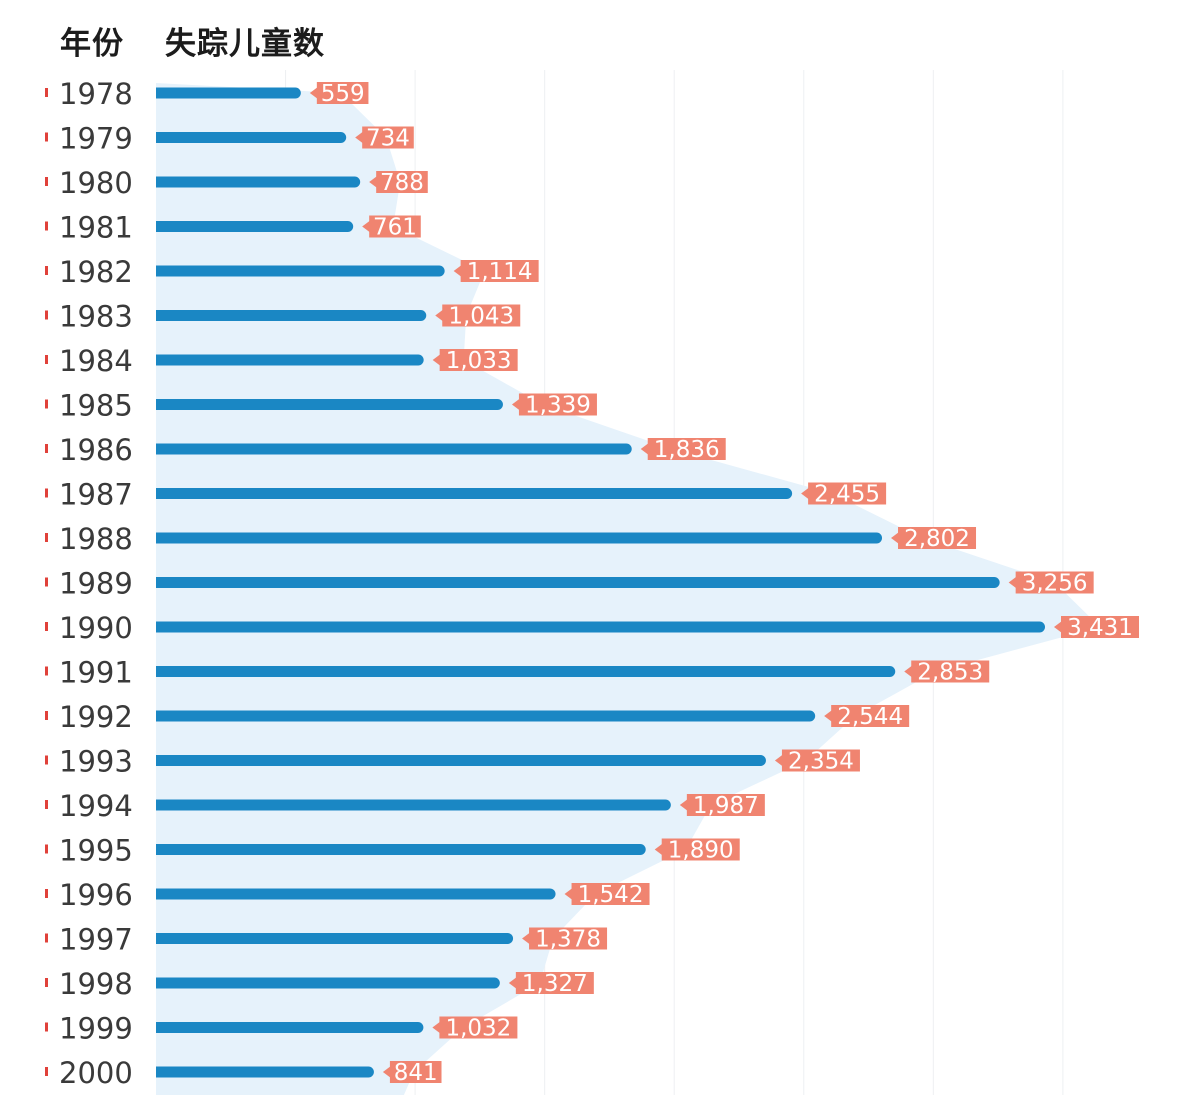 This screenshot has height=1095, width=1200. I want to click on data-label-text: 1,836, so click(687, 450).